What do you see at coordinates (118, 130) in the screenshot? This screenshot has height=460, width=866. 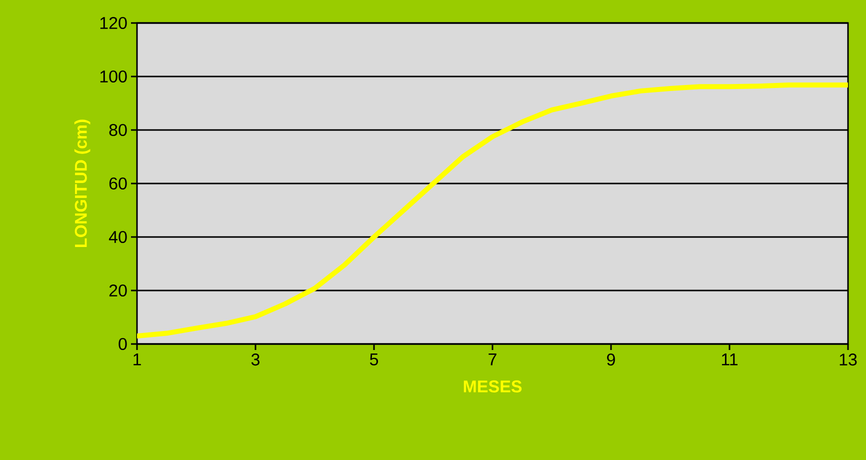 I see `y-tick-label: 80` at bounding box center [118, 130].